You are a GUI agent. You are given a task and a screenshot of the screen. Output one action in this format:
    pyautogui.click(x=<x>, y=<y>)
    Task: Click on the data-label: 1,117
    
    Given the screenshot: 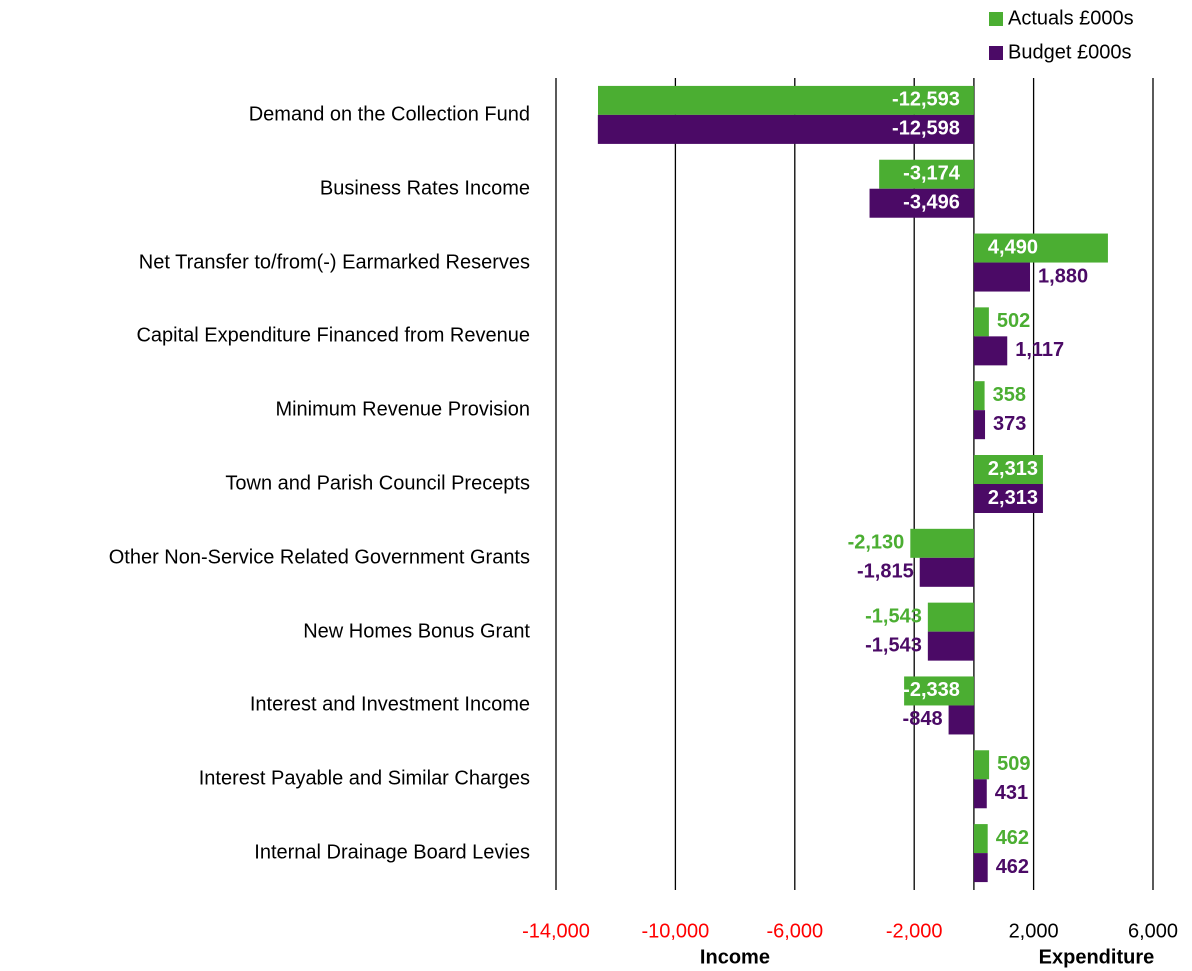 What is the action you would take?
    pyautogui.click(x=1039, y=350)
    